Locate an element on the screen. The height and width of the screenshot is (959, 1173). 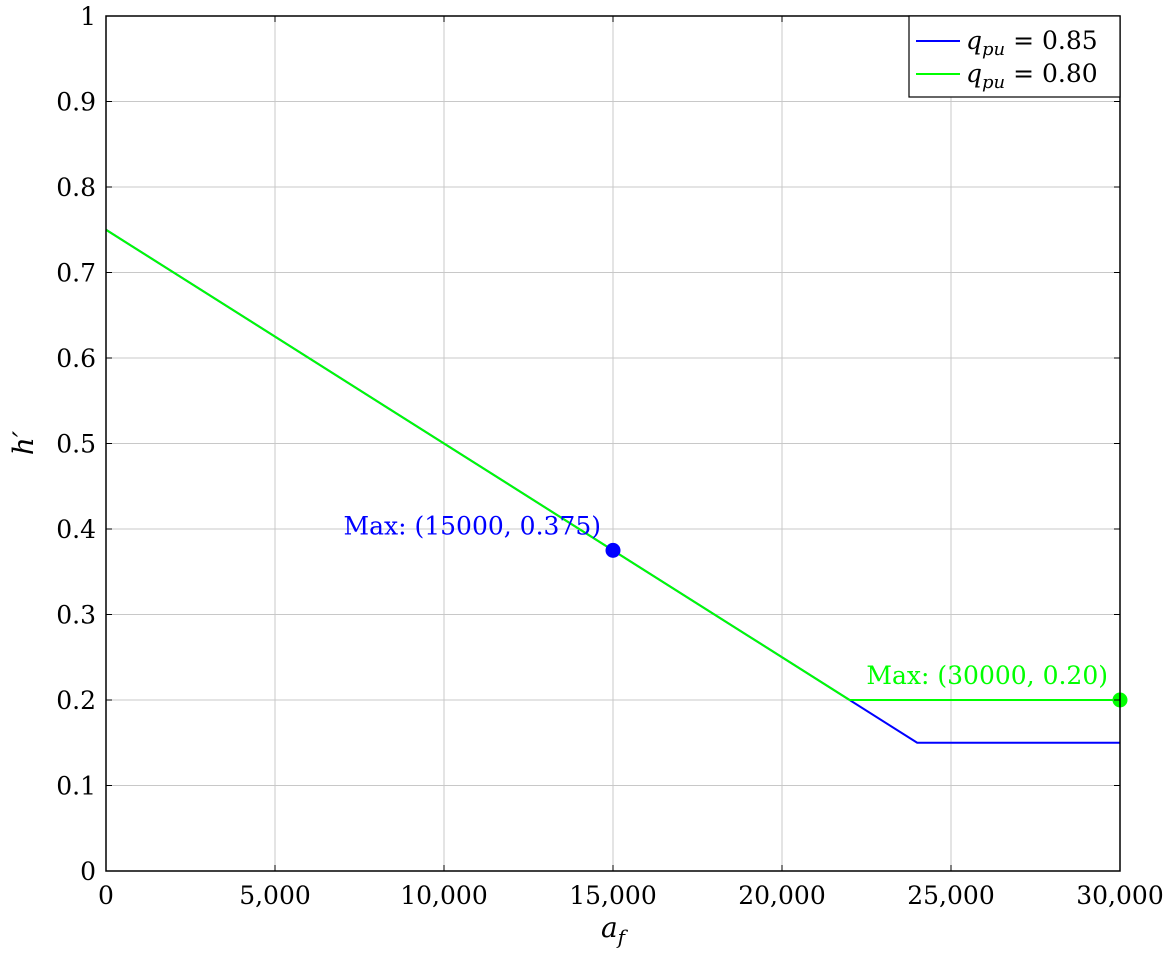
y-tick-label-8: 0.8 is located at coordinates (76, 187).